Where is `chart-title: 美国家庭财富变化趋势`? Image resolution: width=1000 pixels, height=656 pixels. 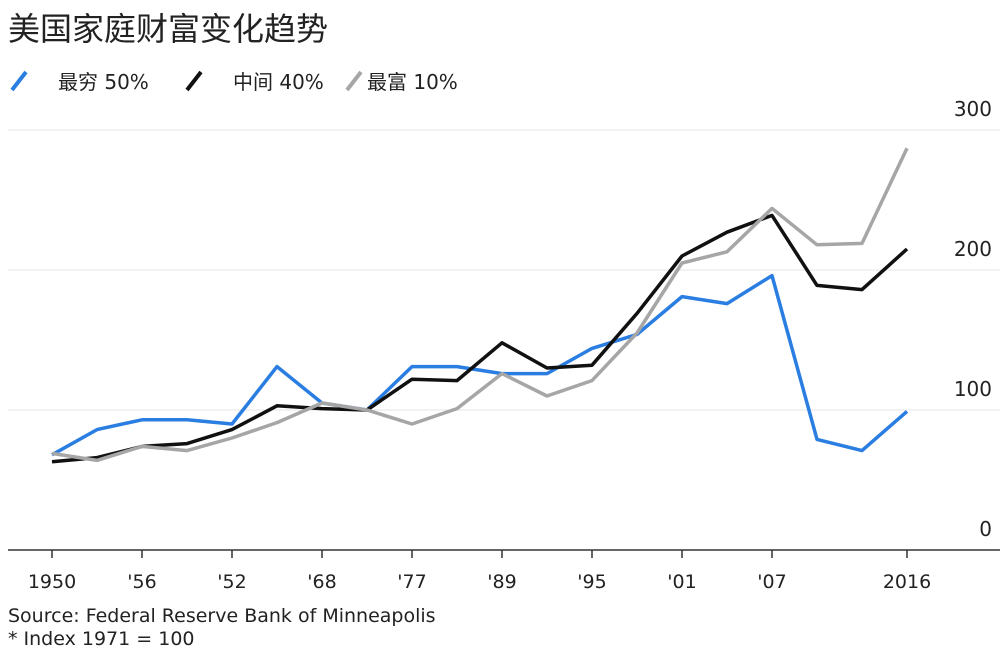
chart-title: 美国家庭财富变化趋势 is located at coordinates (168, 29).